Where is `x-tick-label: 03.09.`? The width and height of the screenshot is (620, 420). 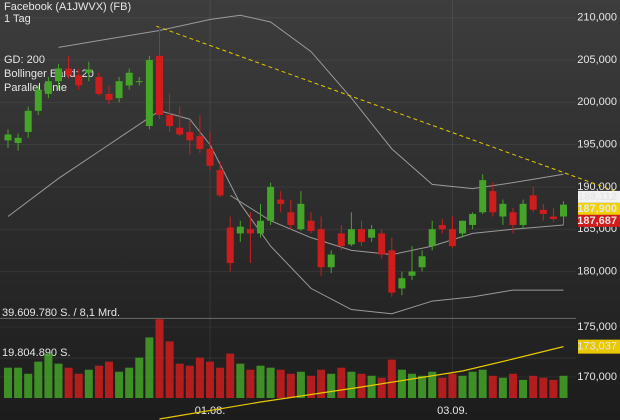
x-tick-label: 03.09. is located at coordinates (452, 411).